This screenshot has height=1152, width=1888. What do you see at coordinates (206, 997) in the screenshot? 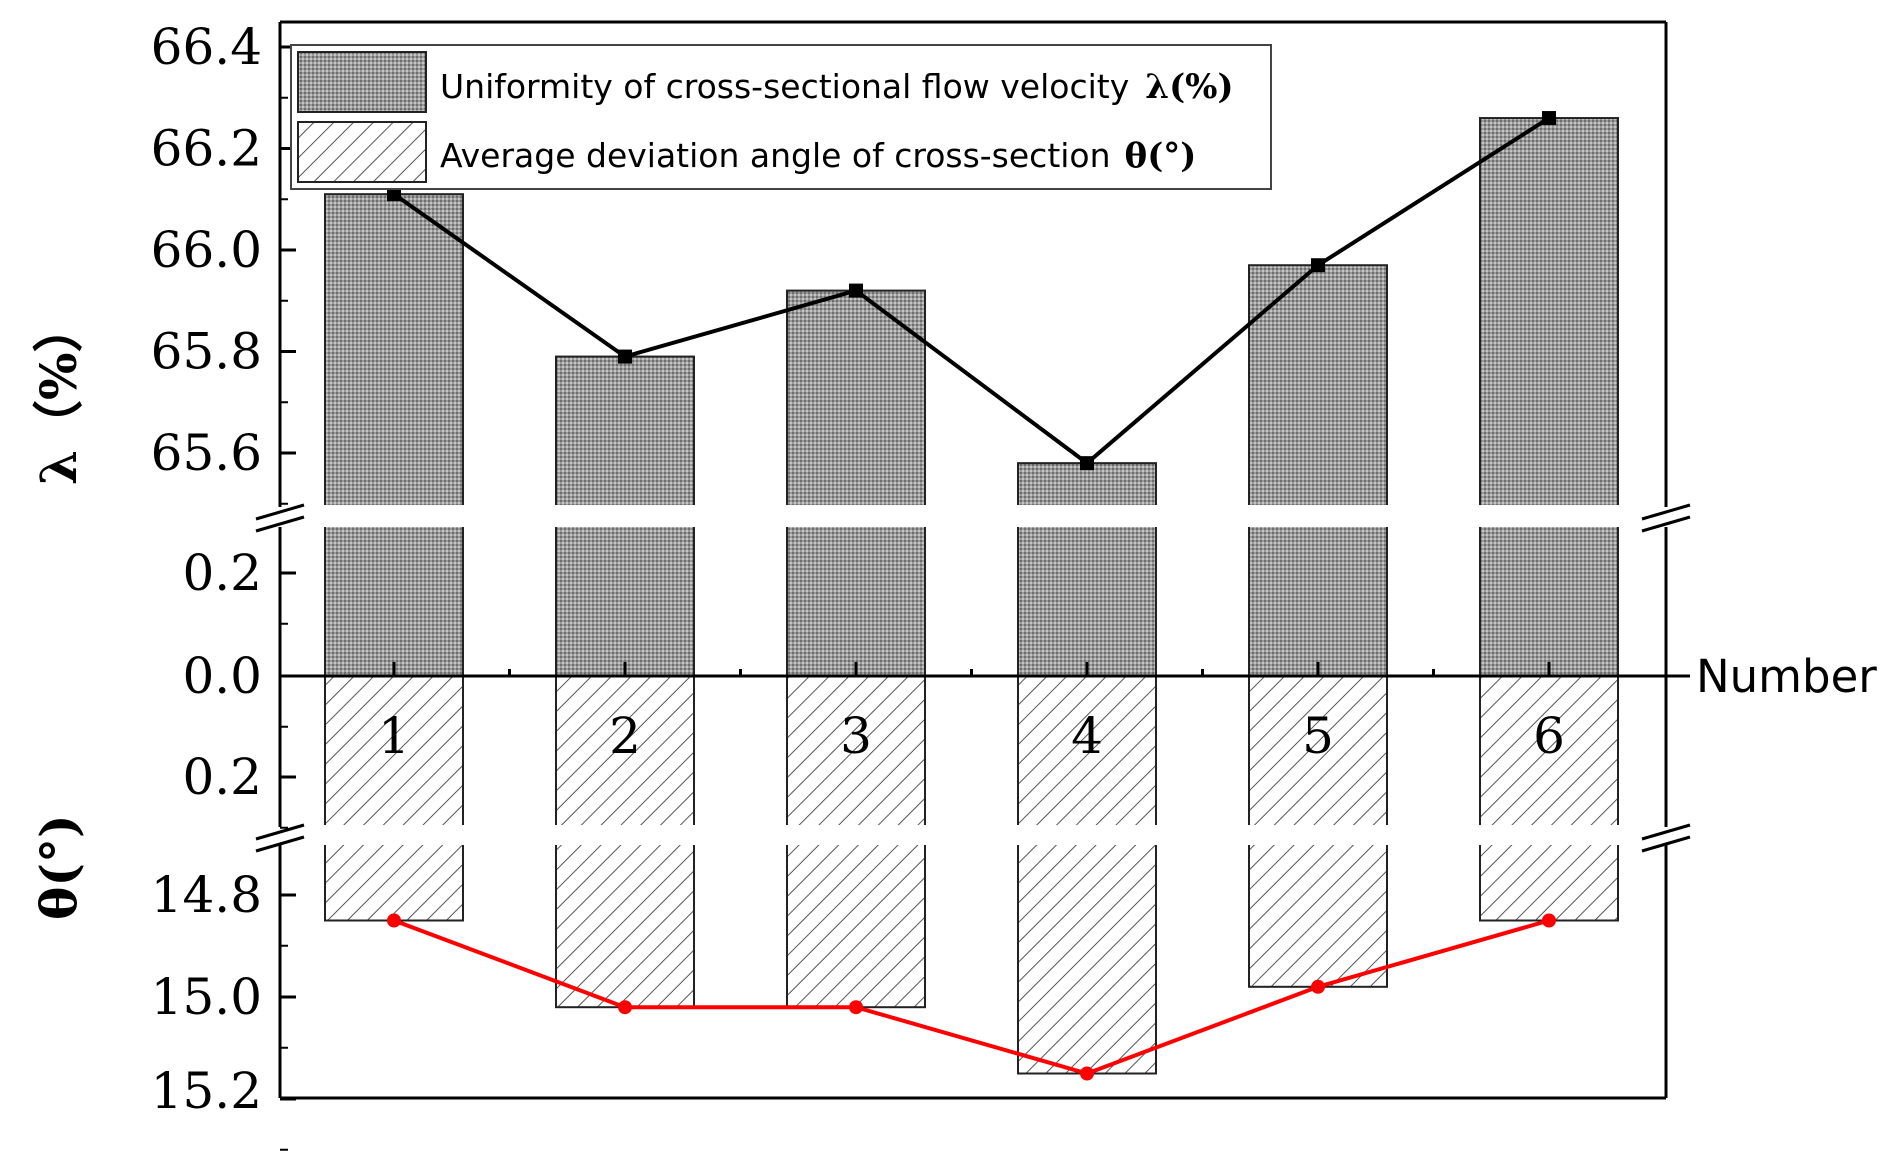
I see `theta-tick-2-label: 15.0` at bounding box center [206, 997].